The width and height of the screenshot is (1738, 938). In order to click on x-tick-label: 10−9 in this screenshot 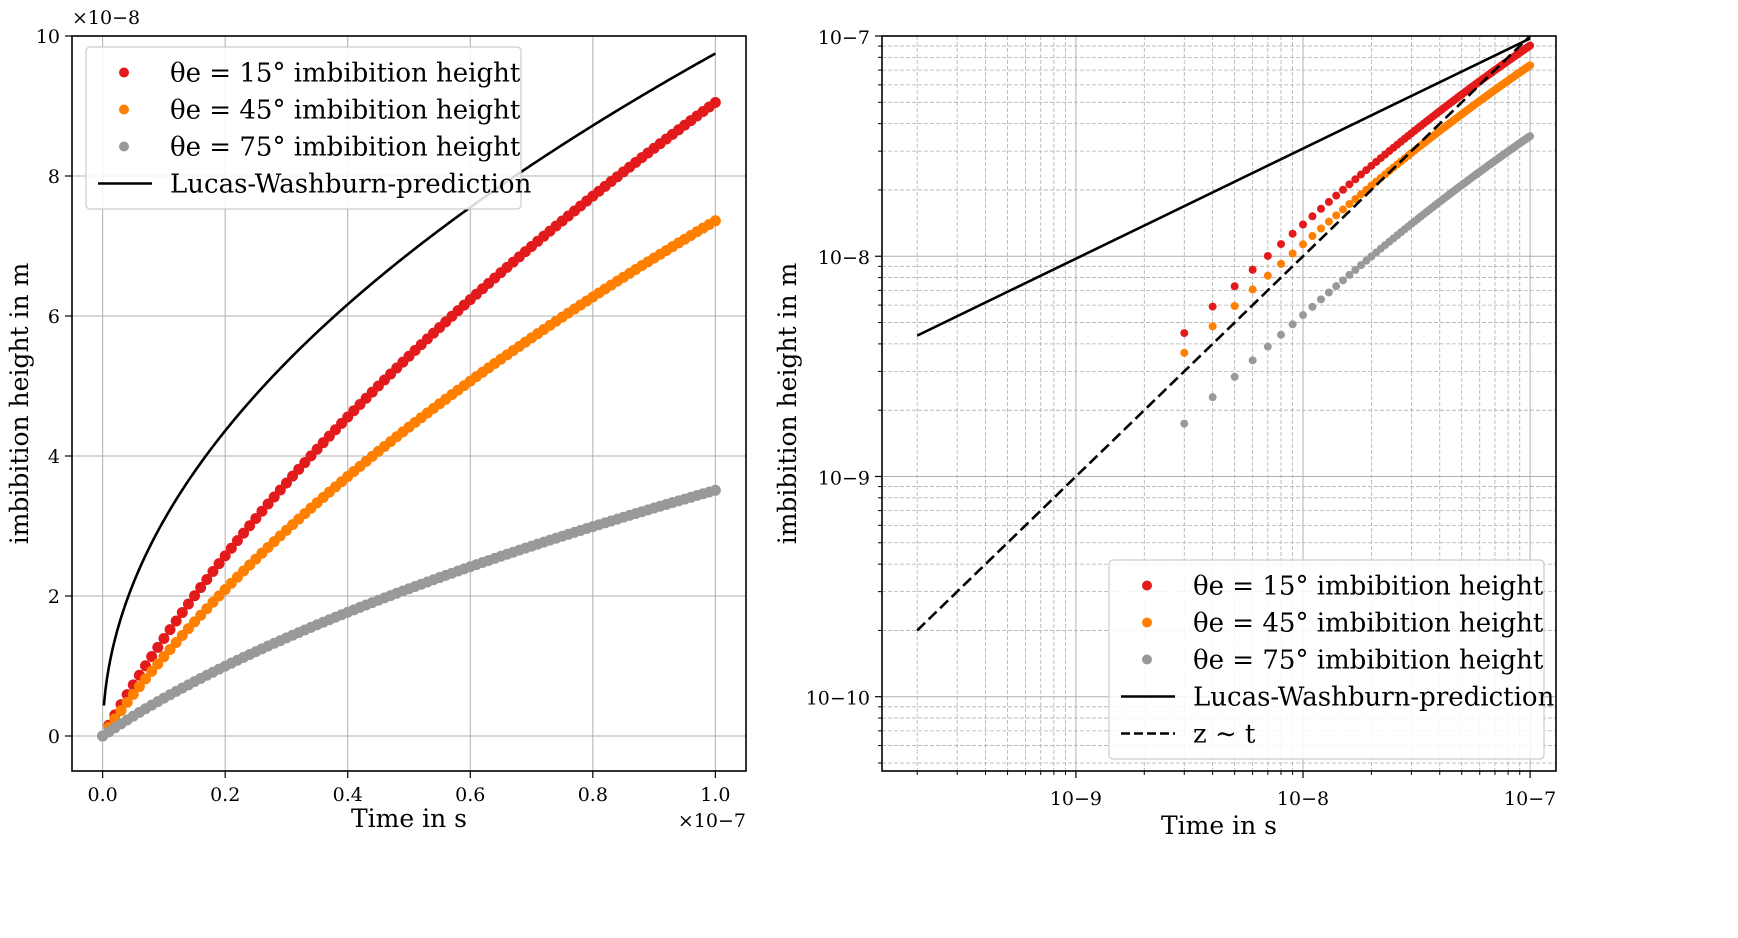, I will do `click(1076, 799)`.